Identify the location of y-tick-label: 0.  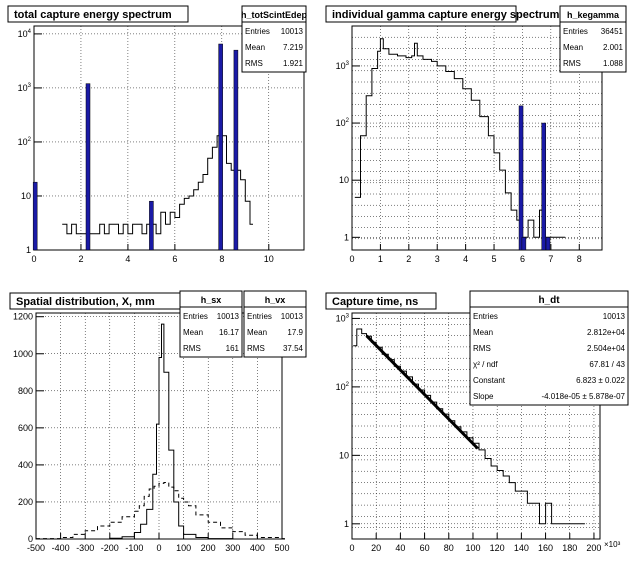
(30, 539).